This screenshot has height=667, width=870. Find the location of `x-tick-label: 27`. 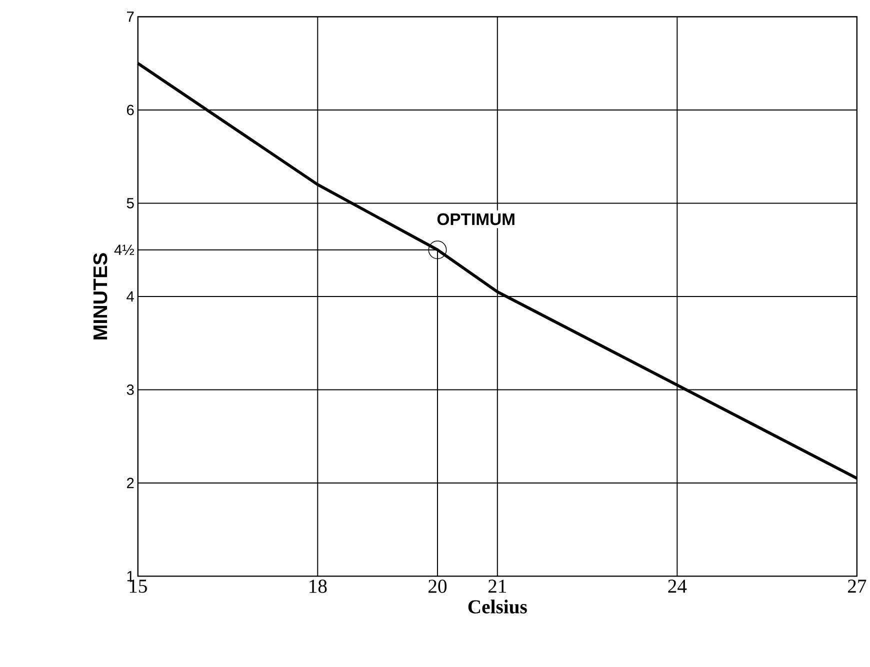

x-tick-label: 27 is located at coordinates (857, 586).